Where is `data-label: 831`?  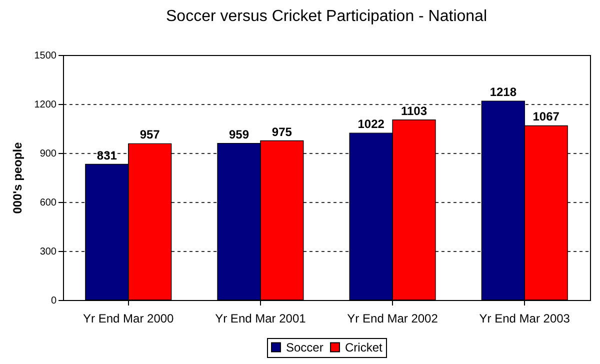 data-label: 831 is located at coordinates (107, 155).